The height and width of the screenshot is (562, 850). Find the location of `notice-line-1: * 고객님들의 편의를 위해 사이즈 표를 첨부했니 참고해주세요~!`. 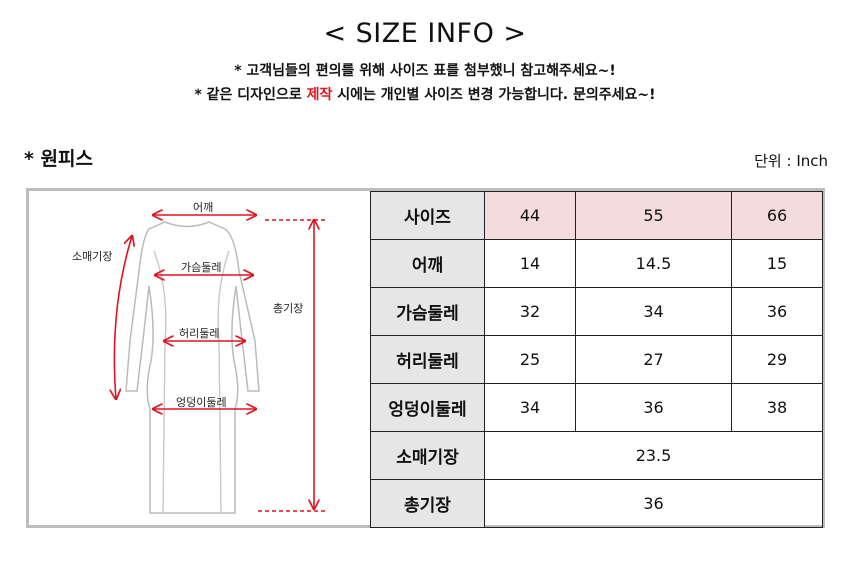

notice-line-1: * 고객님들의 편의를 위해 사이즈 표를 첨부했니 참고해주세요~! is located at coordinates (425, 71).